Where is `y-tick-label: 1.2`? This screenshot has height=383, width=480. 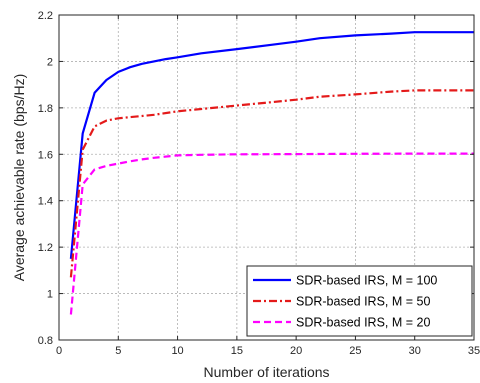 y-tick-label: 1.2 is located at coordinates (45, 248).